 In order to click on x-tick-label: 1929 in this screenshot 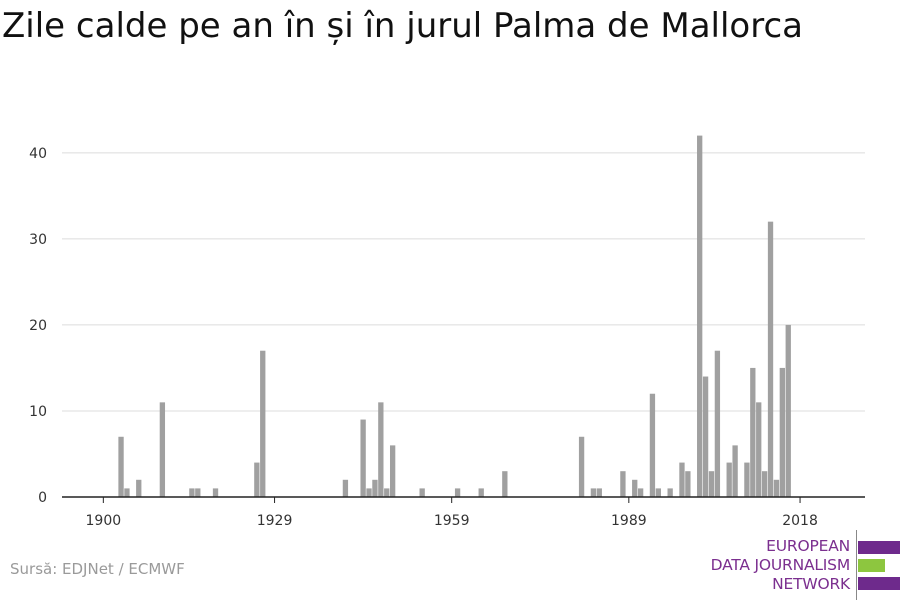, I will do `click(275, 521)`.